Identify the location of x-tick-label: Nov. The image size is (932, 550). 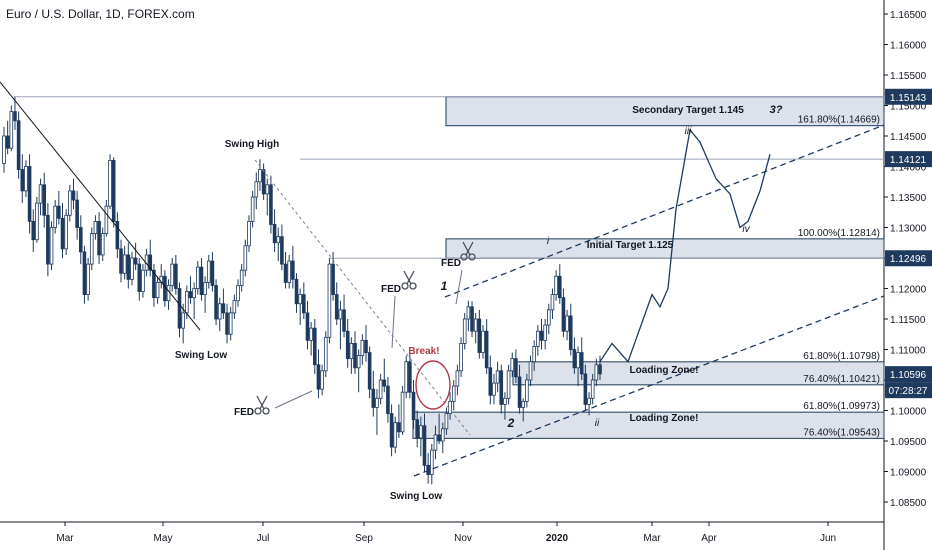
(463, 538).